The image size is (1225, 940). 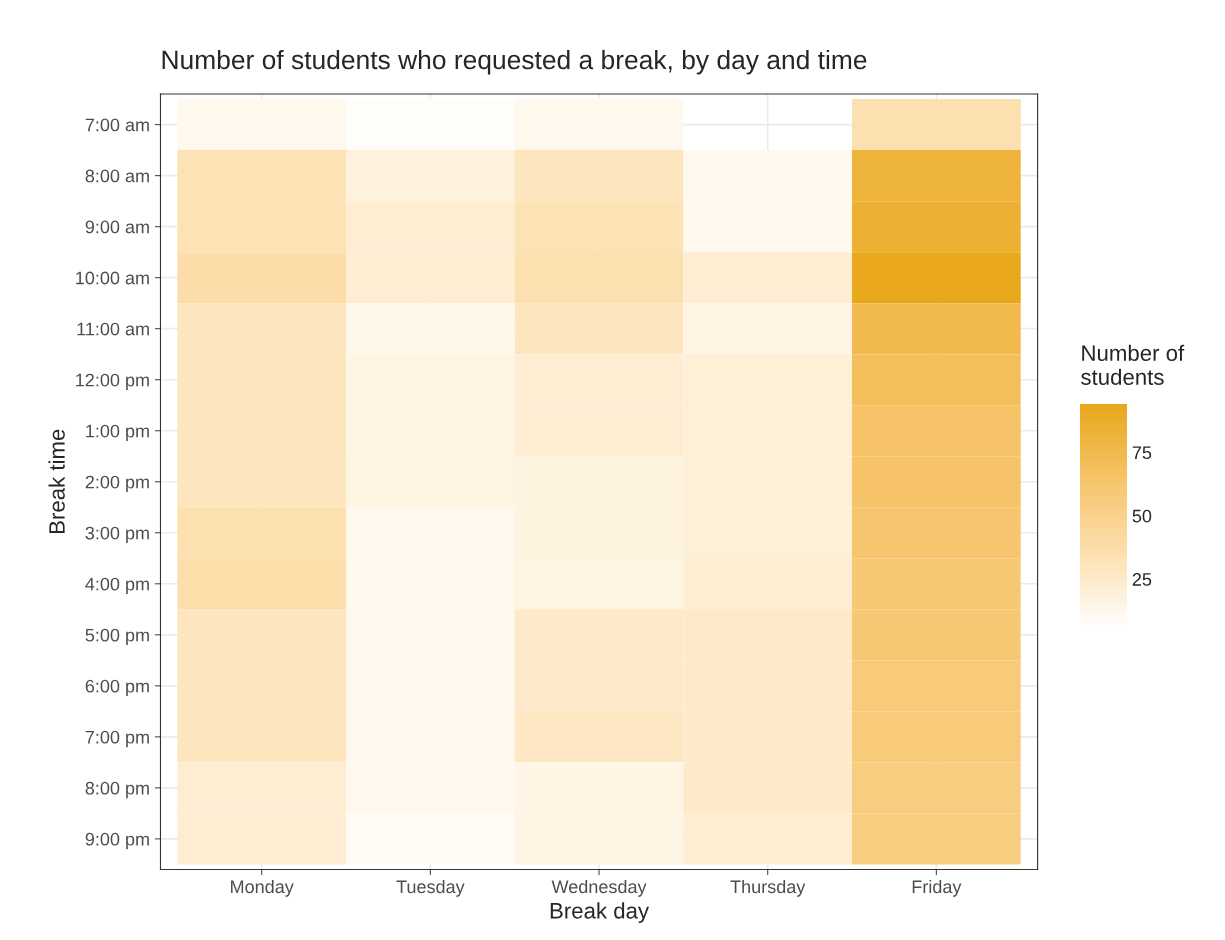 What do you see at coordinates (117, 637) in the screenshot?
I see `y-tick-label: 5:00 pm` at bounding box center [117, 637].